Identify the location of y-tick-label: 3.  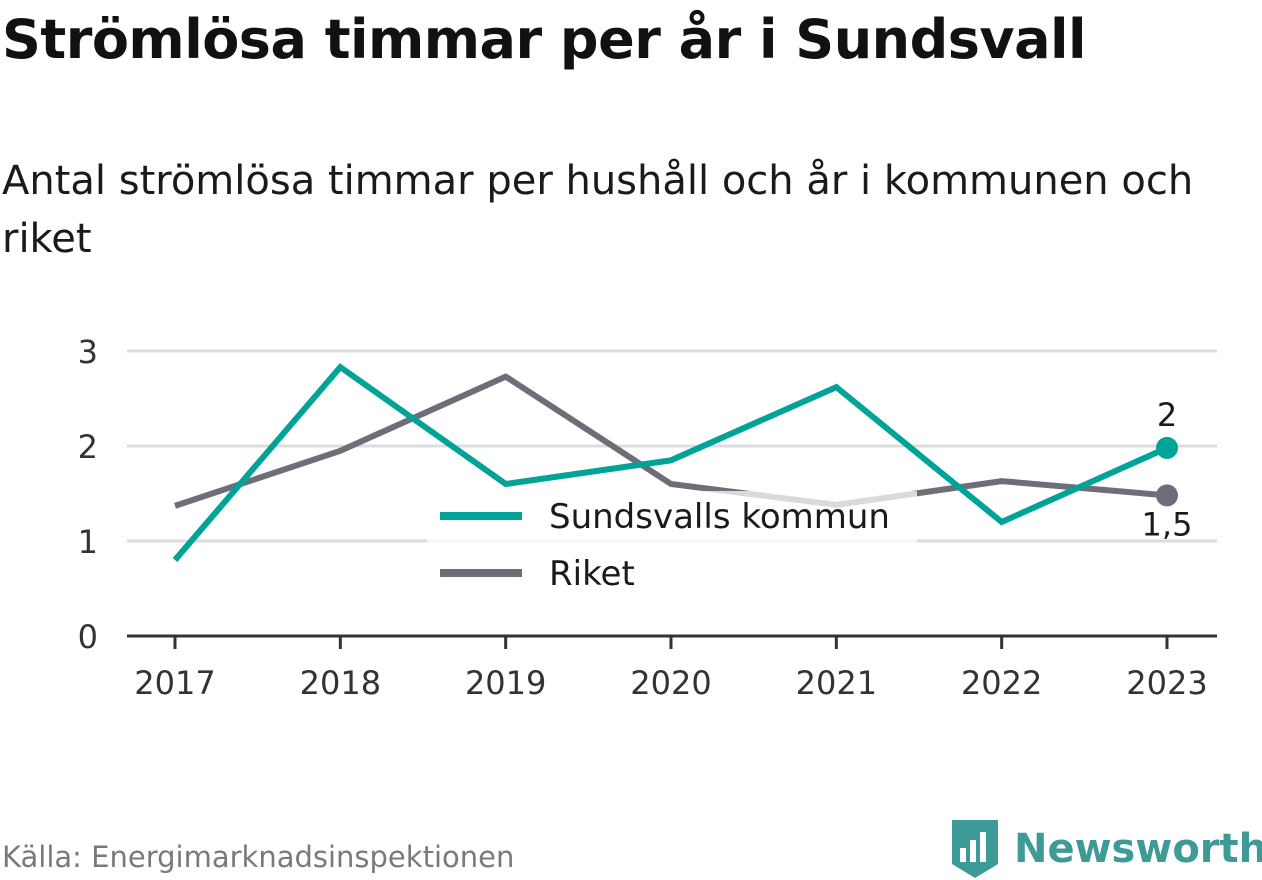
(88, 352).